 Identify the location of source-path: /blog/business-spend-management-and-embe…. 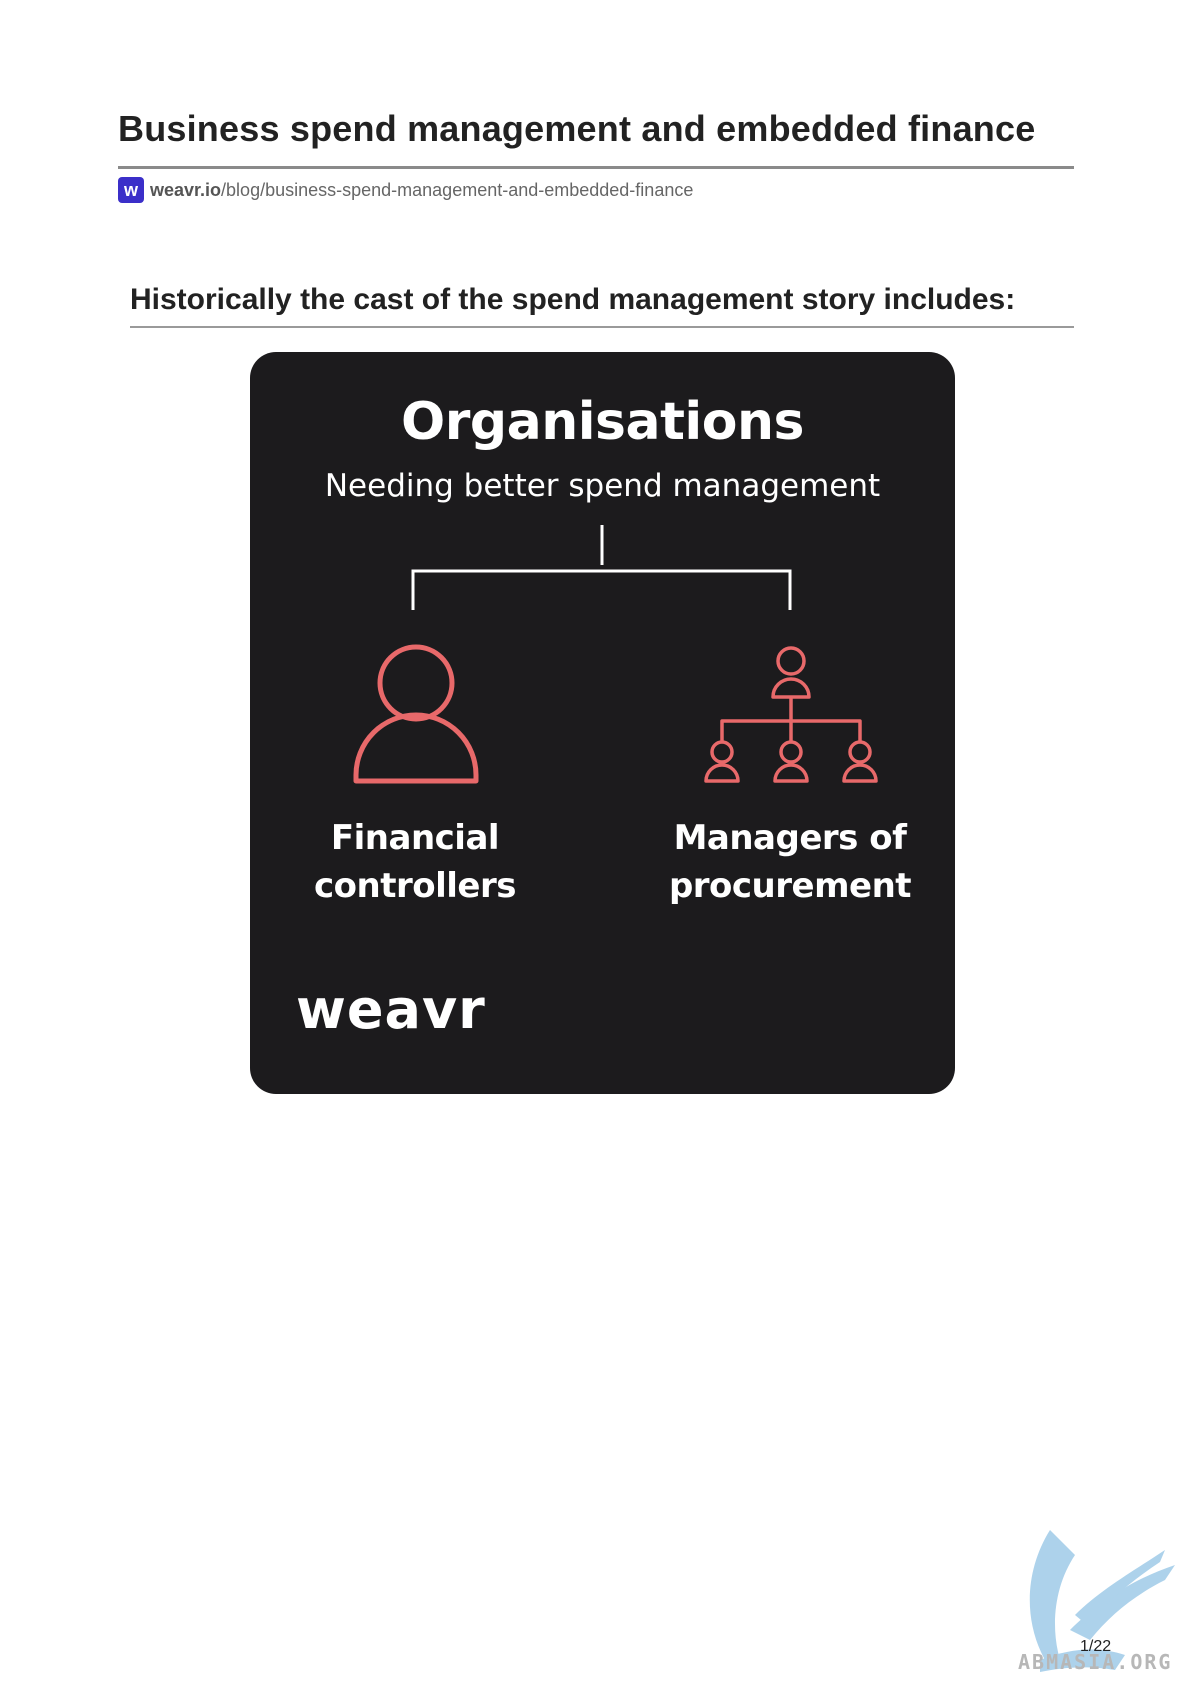
(457, 189).